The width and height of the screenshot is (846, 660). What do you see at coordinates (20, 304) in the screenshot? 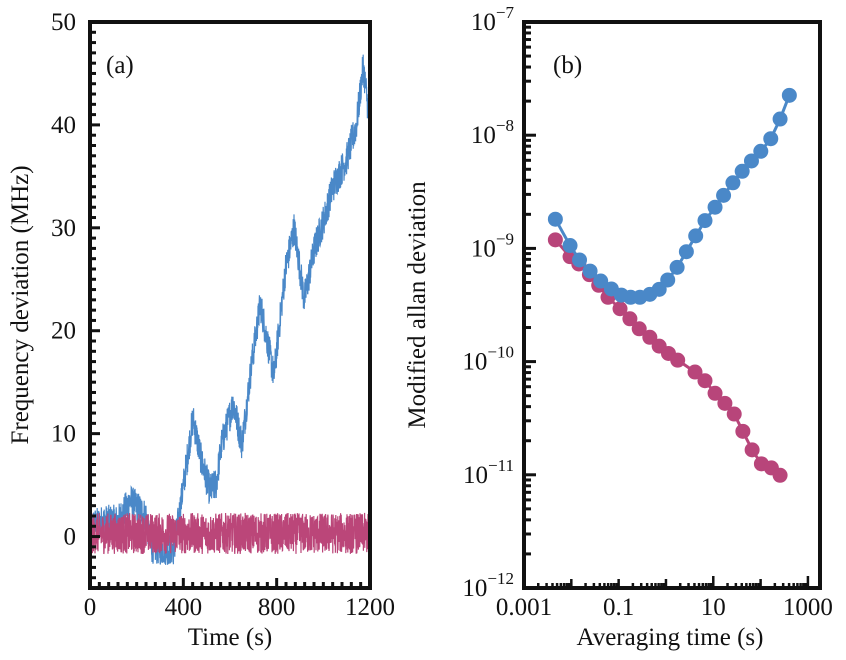
I see `panel-a-y-axis-title: Frequency deviation (MHz)` at bounding box center [20, 304].